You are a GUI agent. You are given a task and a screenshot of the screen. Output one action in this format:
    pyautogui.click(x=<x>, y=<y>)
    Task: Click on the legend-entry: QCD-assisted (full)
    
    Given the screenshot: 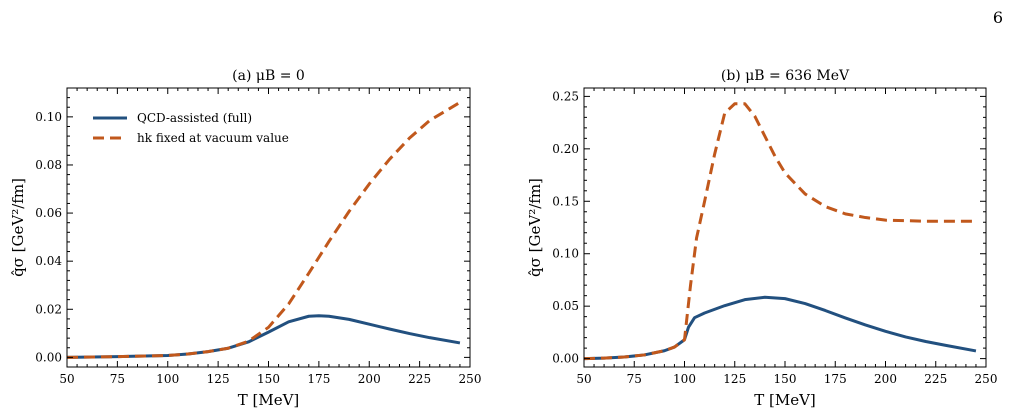 What is the action you would take?
    pyautogui.click(x=194, y=118)
    